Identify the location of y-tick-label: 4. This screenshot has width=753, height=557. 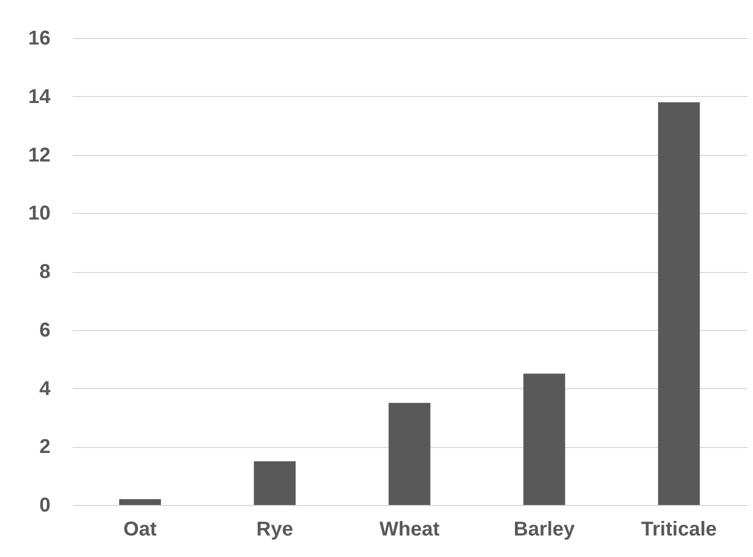
(45, 389).